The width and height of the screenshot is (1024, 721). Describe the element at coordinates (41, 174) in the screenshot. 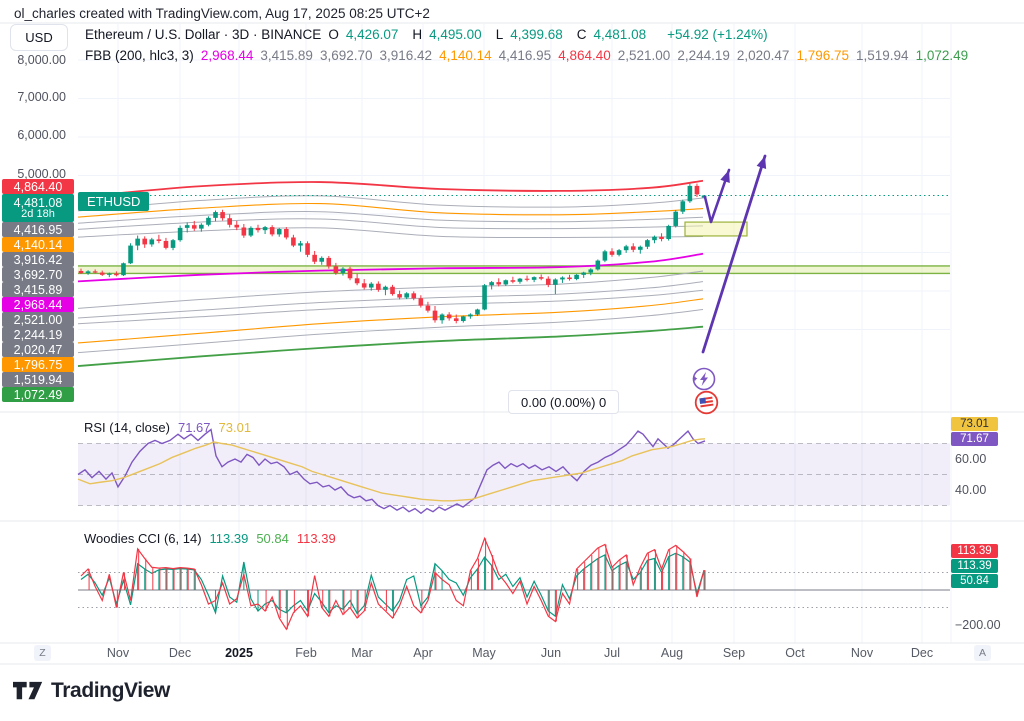

I see `price-axis-label: 5,000.00` at that location.